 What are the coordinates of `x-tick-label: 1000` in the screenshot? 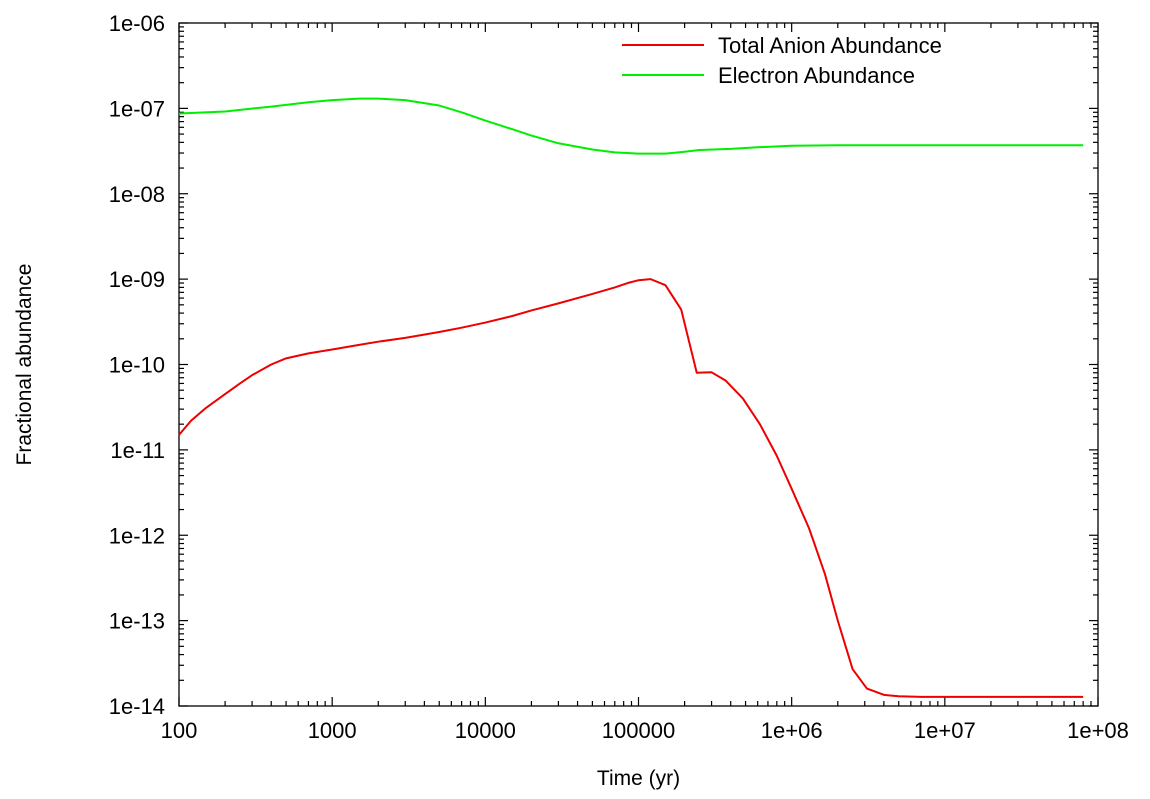 It's located at (332, 730).